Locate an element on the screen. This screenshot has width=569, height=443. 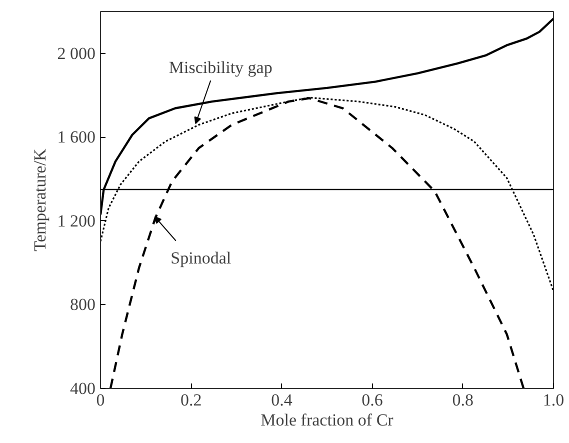
y-tick-label: 800 is located at coordinates (83, 304).